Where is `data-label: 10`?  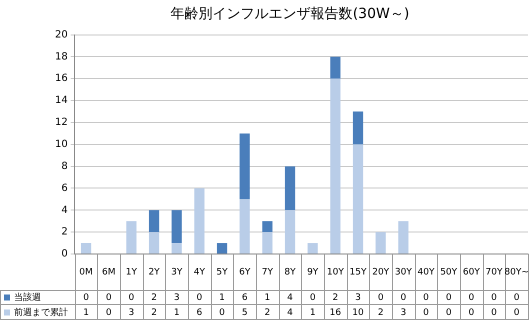
data-label: 10 is located at coordinates (358, 313).